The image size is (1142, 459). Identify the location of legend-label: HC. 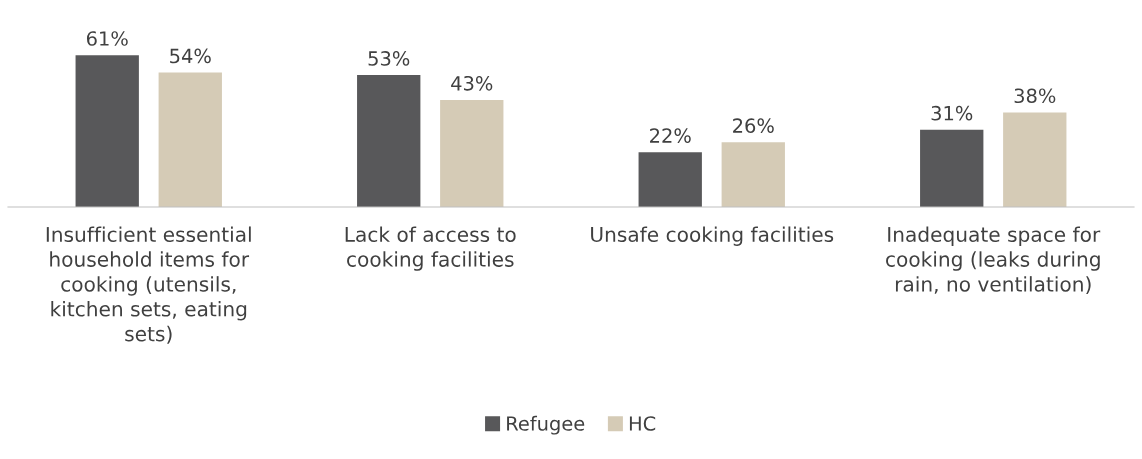
(642, 423).